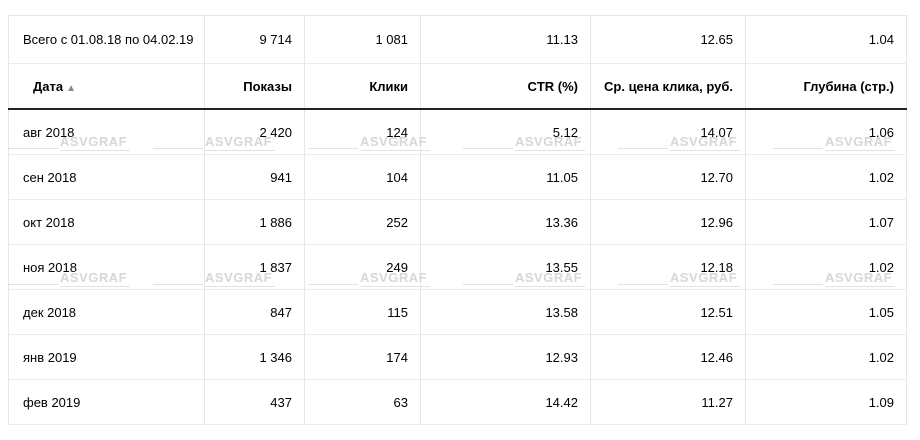 The height and width of the screenshot is (440, 920). I want to click on cell-shows: 2 420, so click(254, 132).